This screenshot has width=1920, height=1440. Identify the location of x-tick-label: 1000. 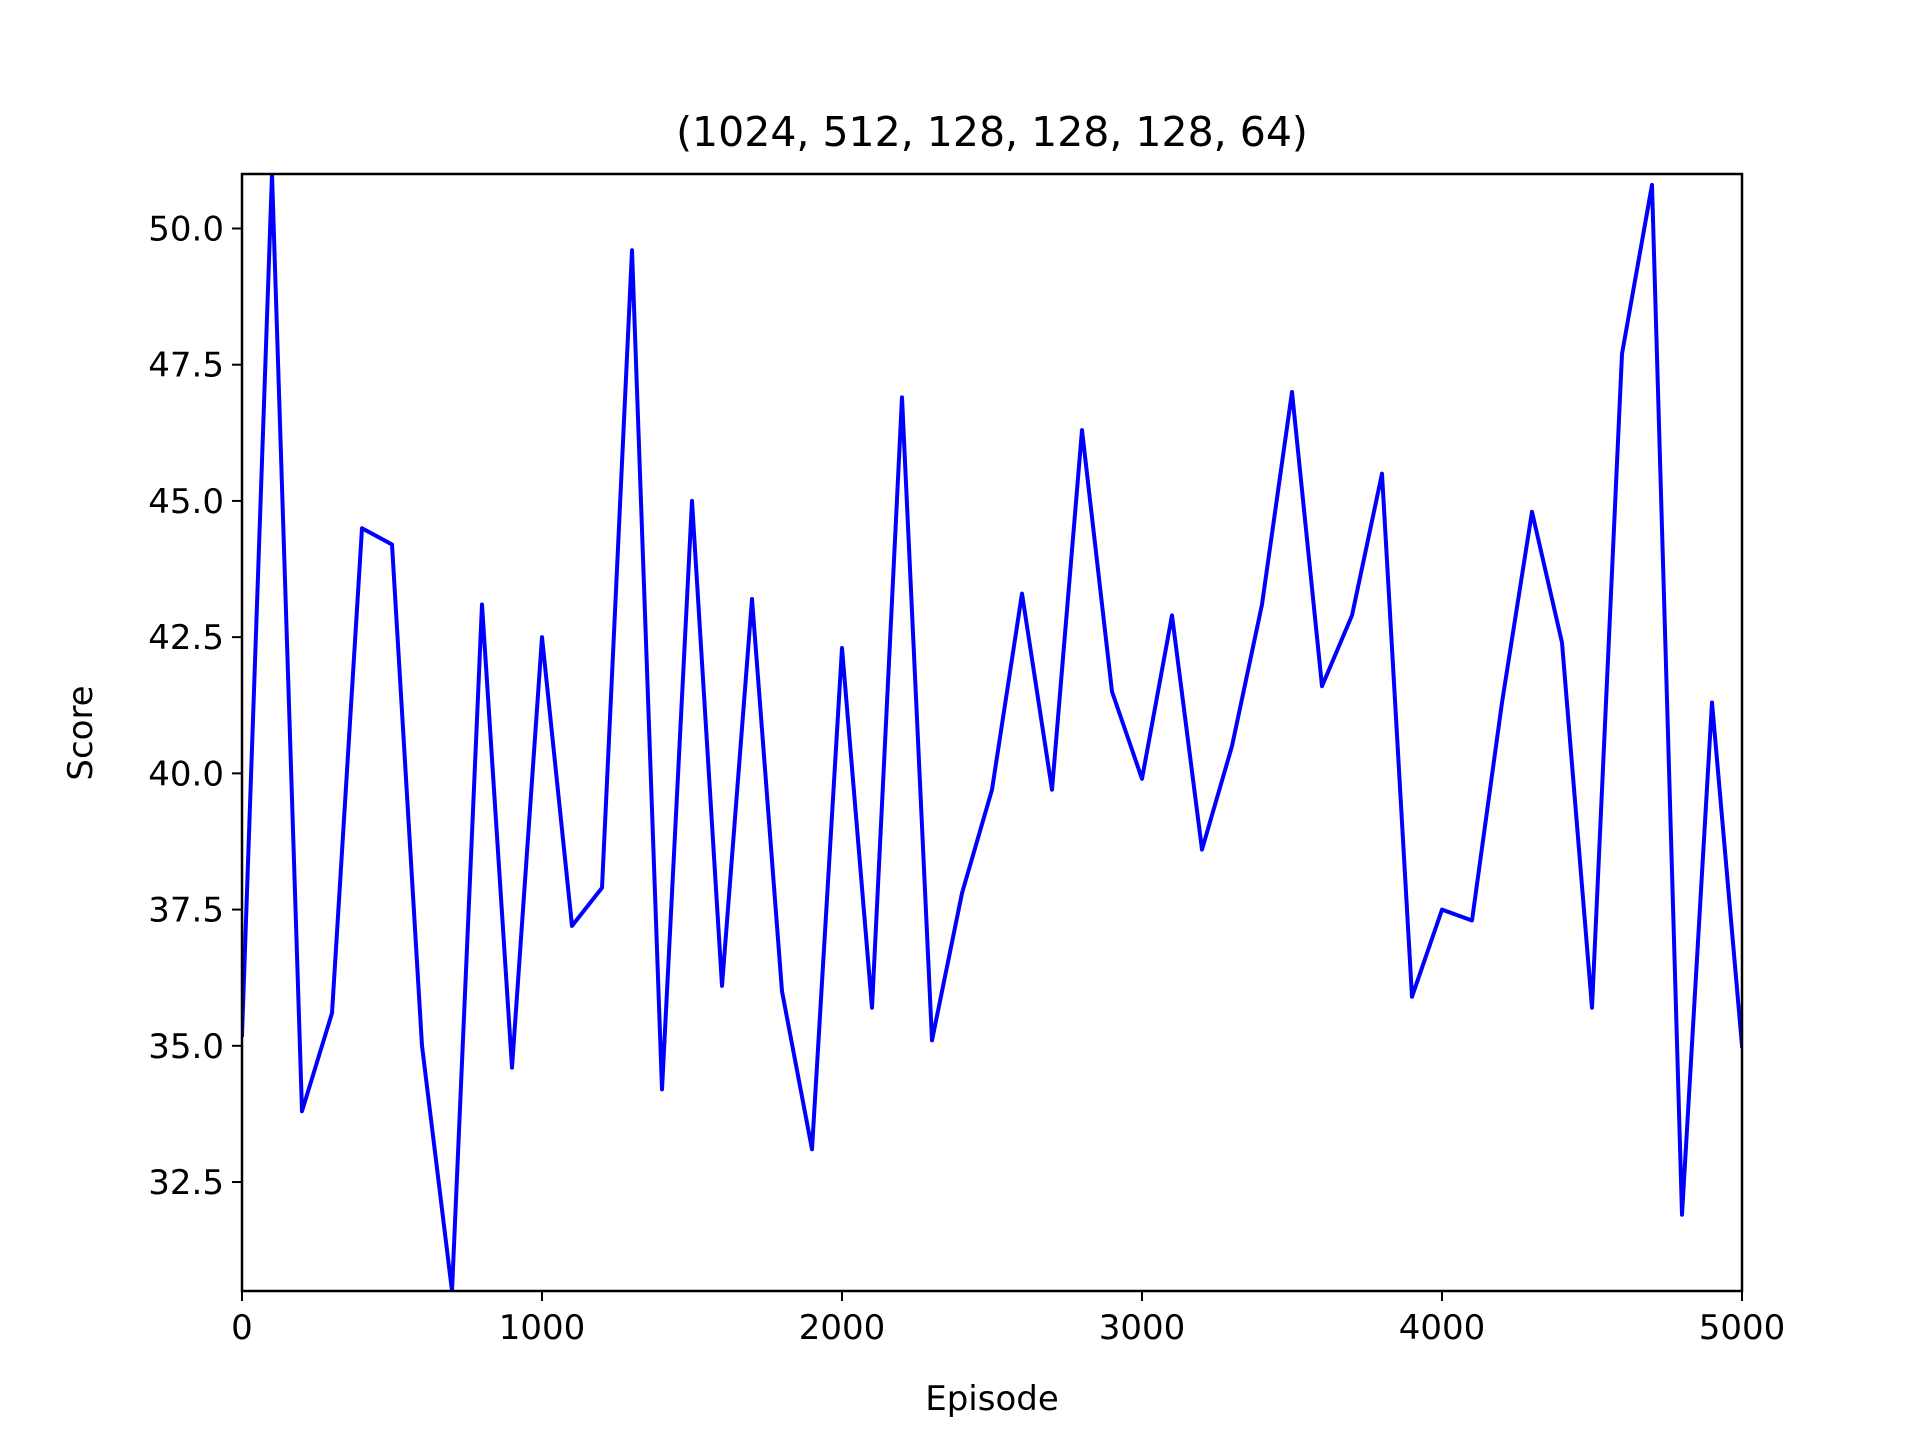
(542, 1328).